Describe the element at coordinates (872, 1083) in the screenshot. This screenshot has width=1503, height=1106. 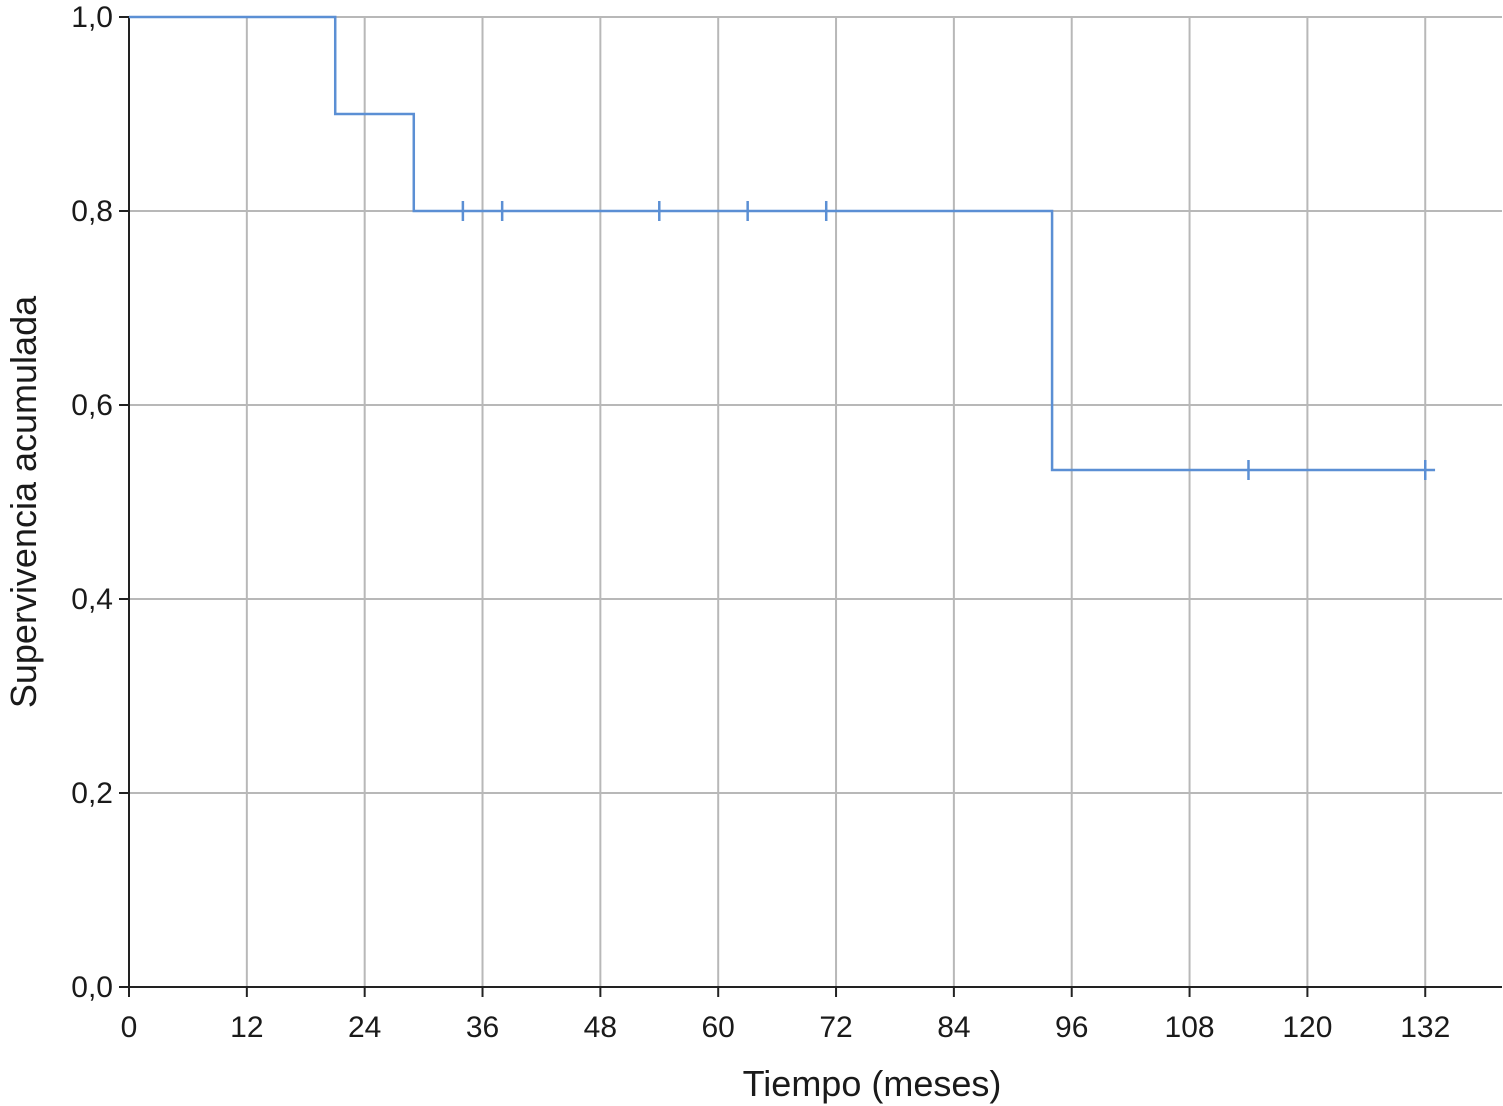
I see `x-axis-title: Tiempo (meses)` at that location.